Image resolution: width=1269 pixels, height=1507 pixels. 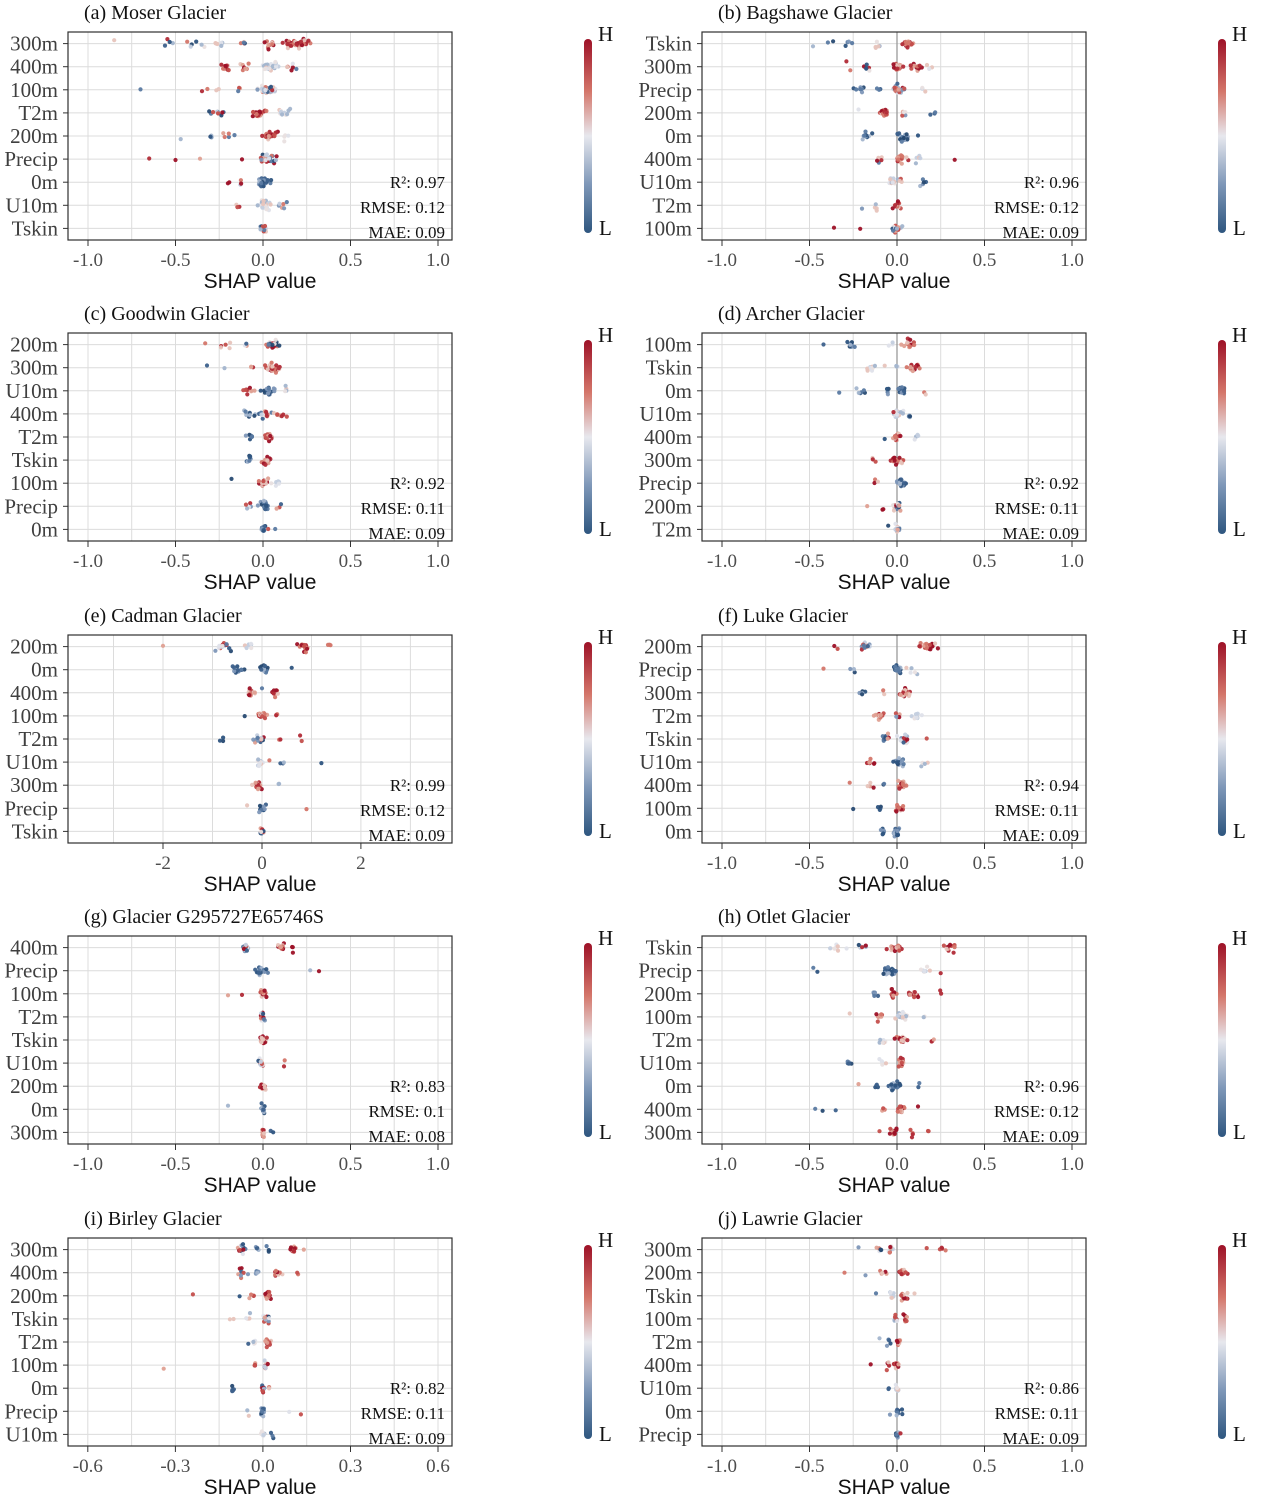 I want to click on model-stats: R²: 0.94 RMSE: 0.11 MAE: 0.09, so click(x=1037, y=810).